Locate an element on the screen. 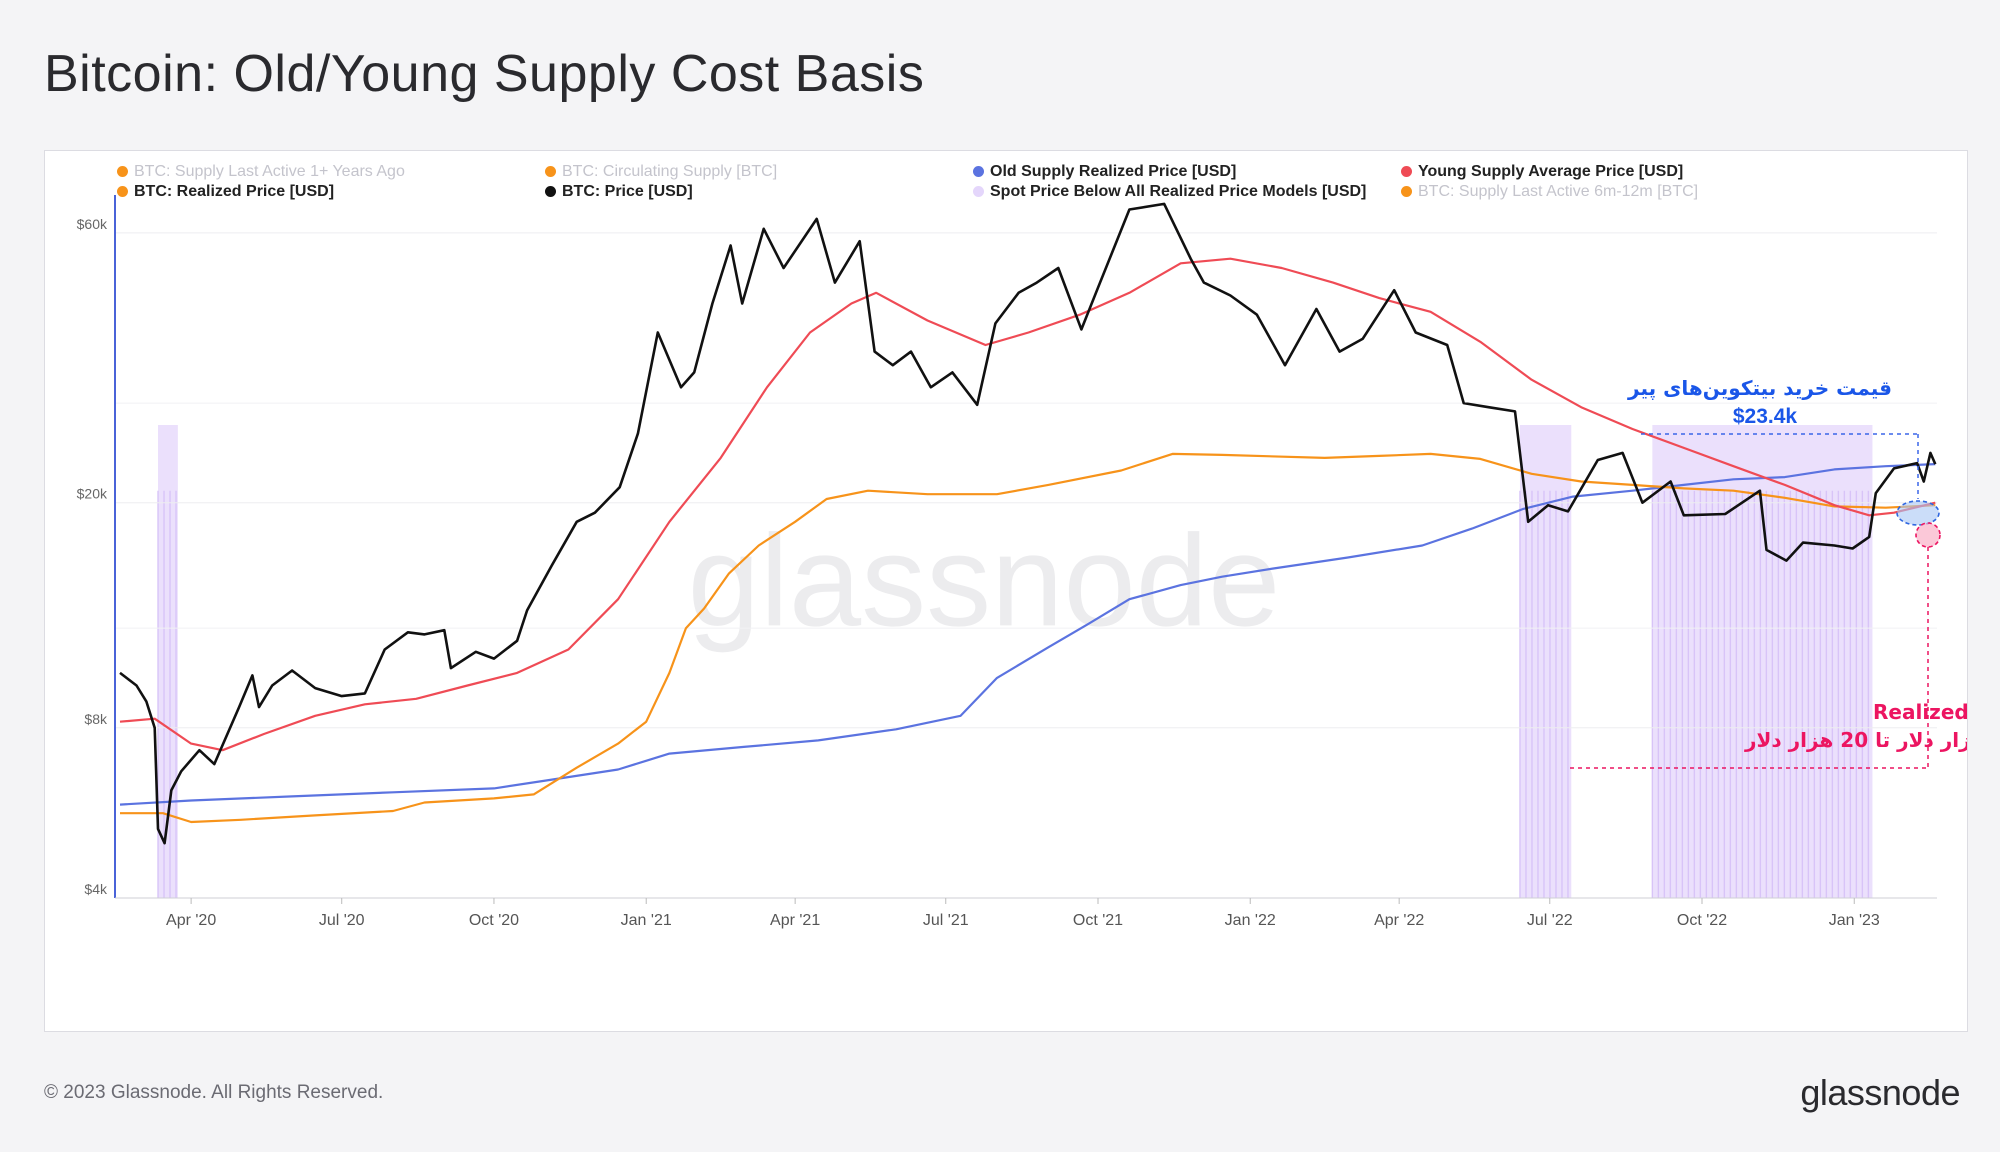  glassnode-logo: glassnode is located at coordinates (1880, 1092).